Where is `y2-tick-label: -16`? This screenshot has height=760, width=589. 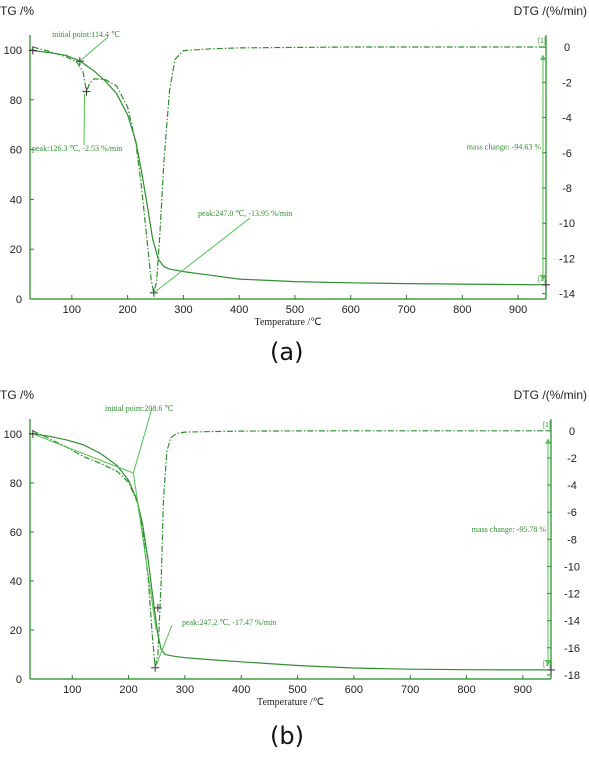 y2-tick-label: -16 is located at coordinates (572, 649).